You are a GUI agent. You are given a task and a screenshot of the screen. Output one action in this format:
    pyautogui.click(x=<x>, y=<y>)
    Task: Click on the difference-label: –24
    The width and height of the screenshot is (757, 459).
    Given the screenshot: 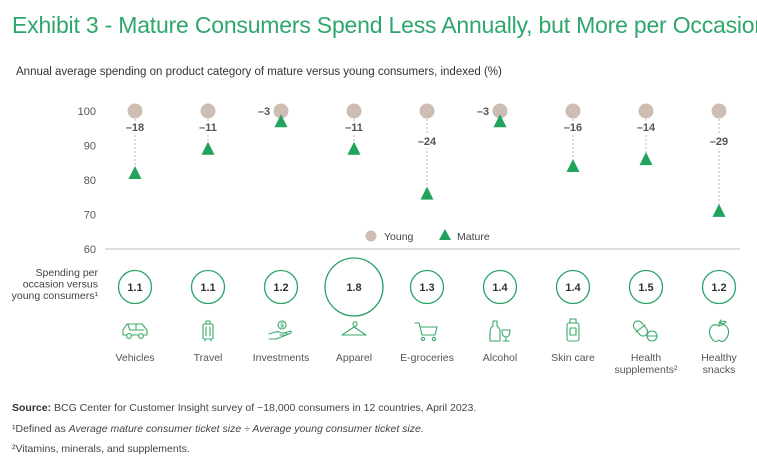 What is the action you would take?
    pyautogui.click(x=427, y=142)
    